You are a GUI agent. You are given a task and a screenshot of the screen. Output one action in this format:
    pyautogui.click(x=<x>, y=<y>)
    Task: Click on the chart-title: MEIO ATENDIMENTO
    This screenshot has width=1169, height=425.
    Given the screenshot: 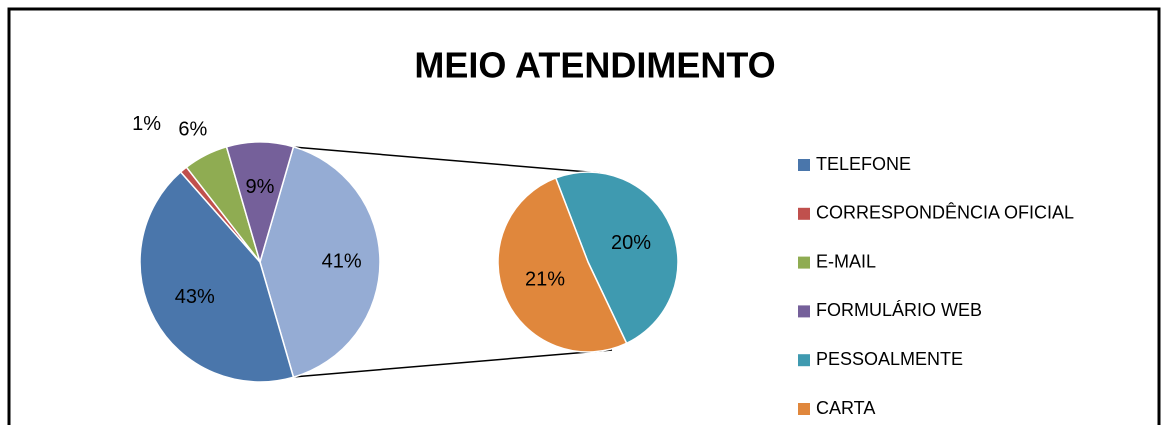 What is the action you would take?
    pyautogui.click(x=594, y=65)
    